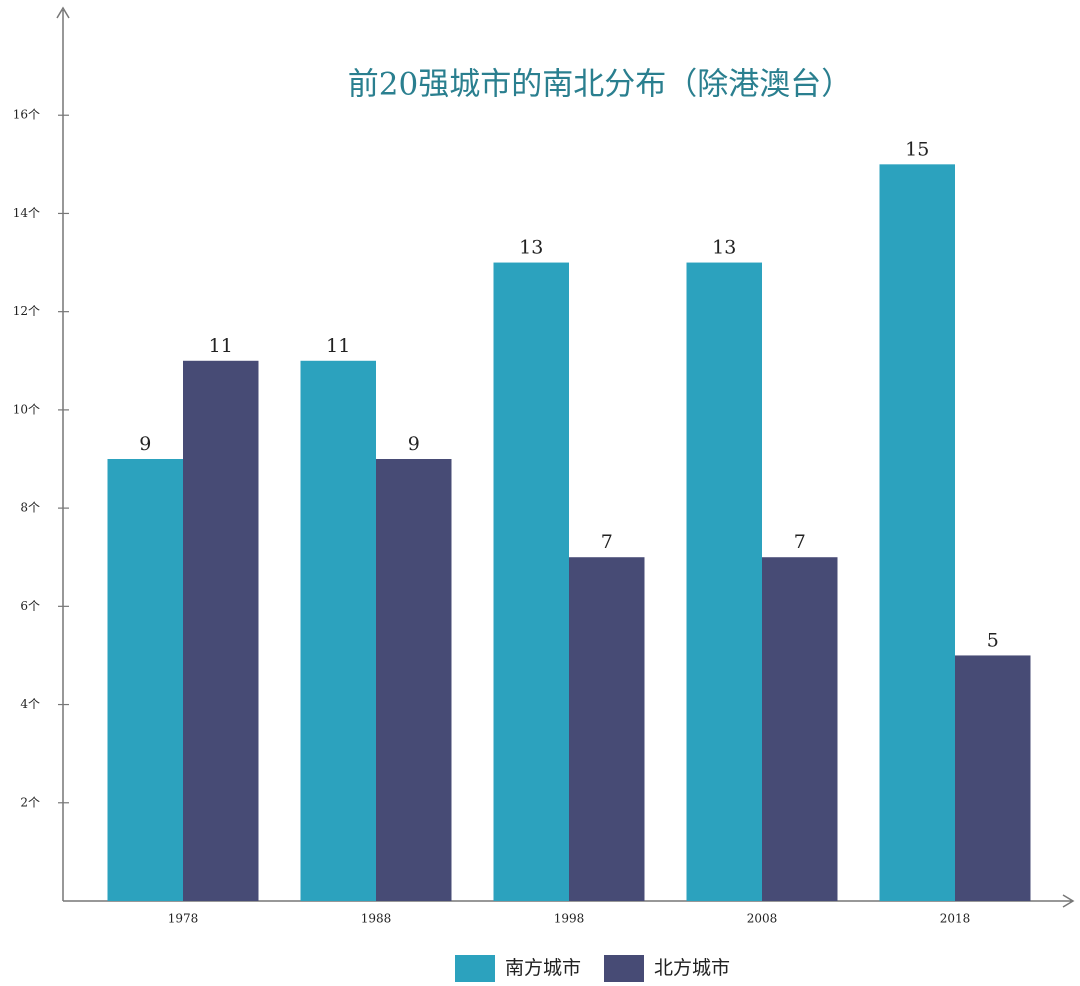  What do you see at coordinates (993, 640) in the screenshot?
I see `data-label: 5` at bounding box center [993, 640].